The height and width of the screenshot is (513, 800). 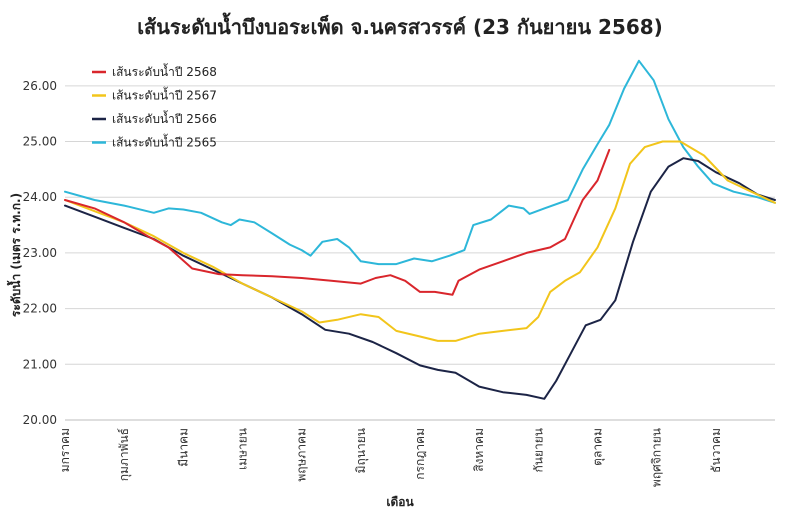 I want to click on legend-label: เส้นระดับน้ำปี 2567, so click(x=164, y=95).